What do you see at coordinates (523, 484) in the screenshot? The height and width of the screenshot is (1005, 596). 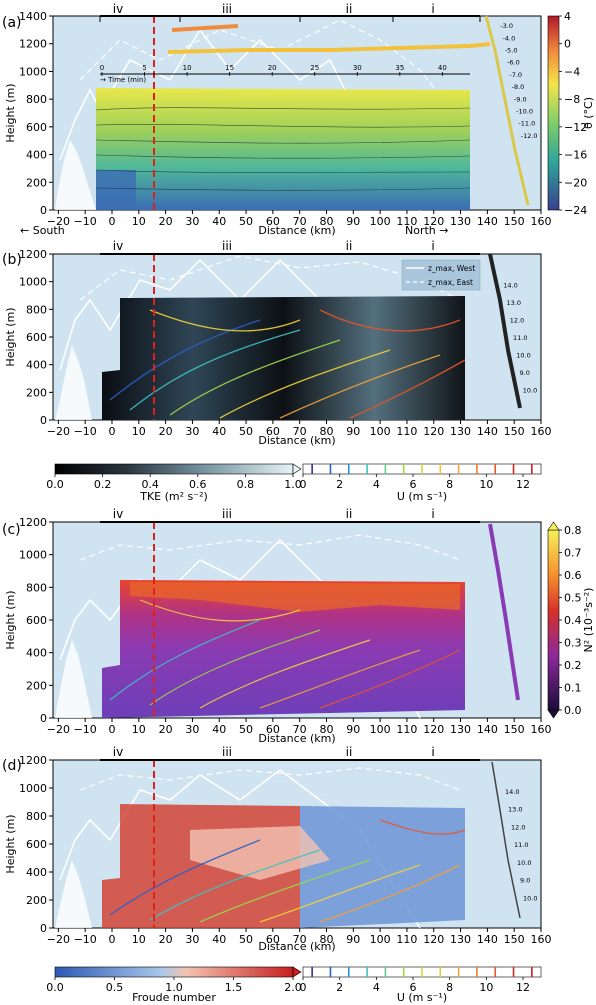 I see `colorbar-tick-label: 12` at bounding box center [523, 484].